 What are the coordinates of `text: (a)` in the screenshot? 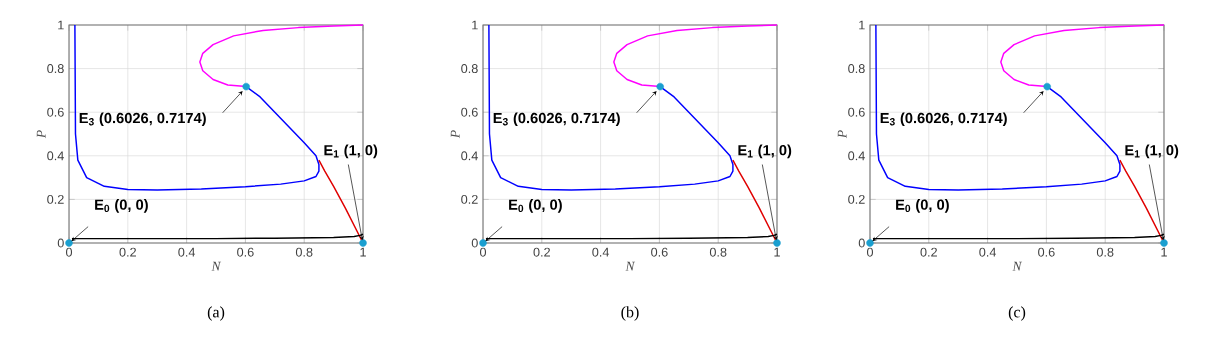 It's located at (216, 313).